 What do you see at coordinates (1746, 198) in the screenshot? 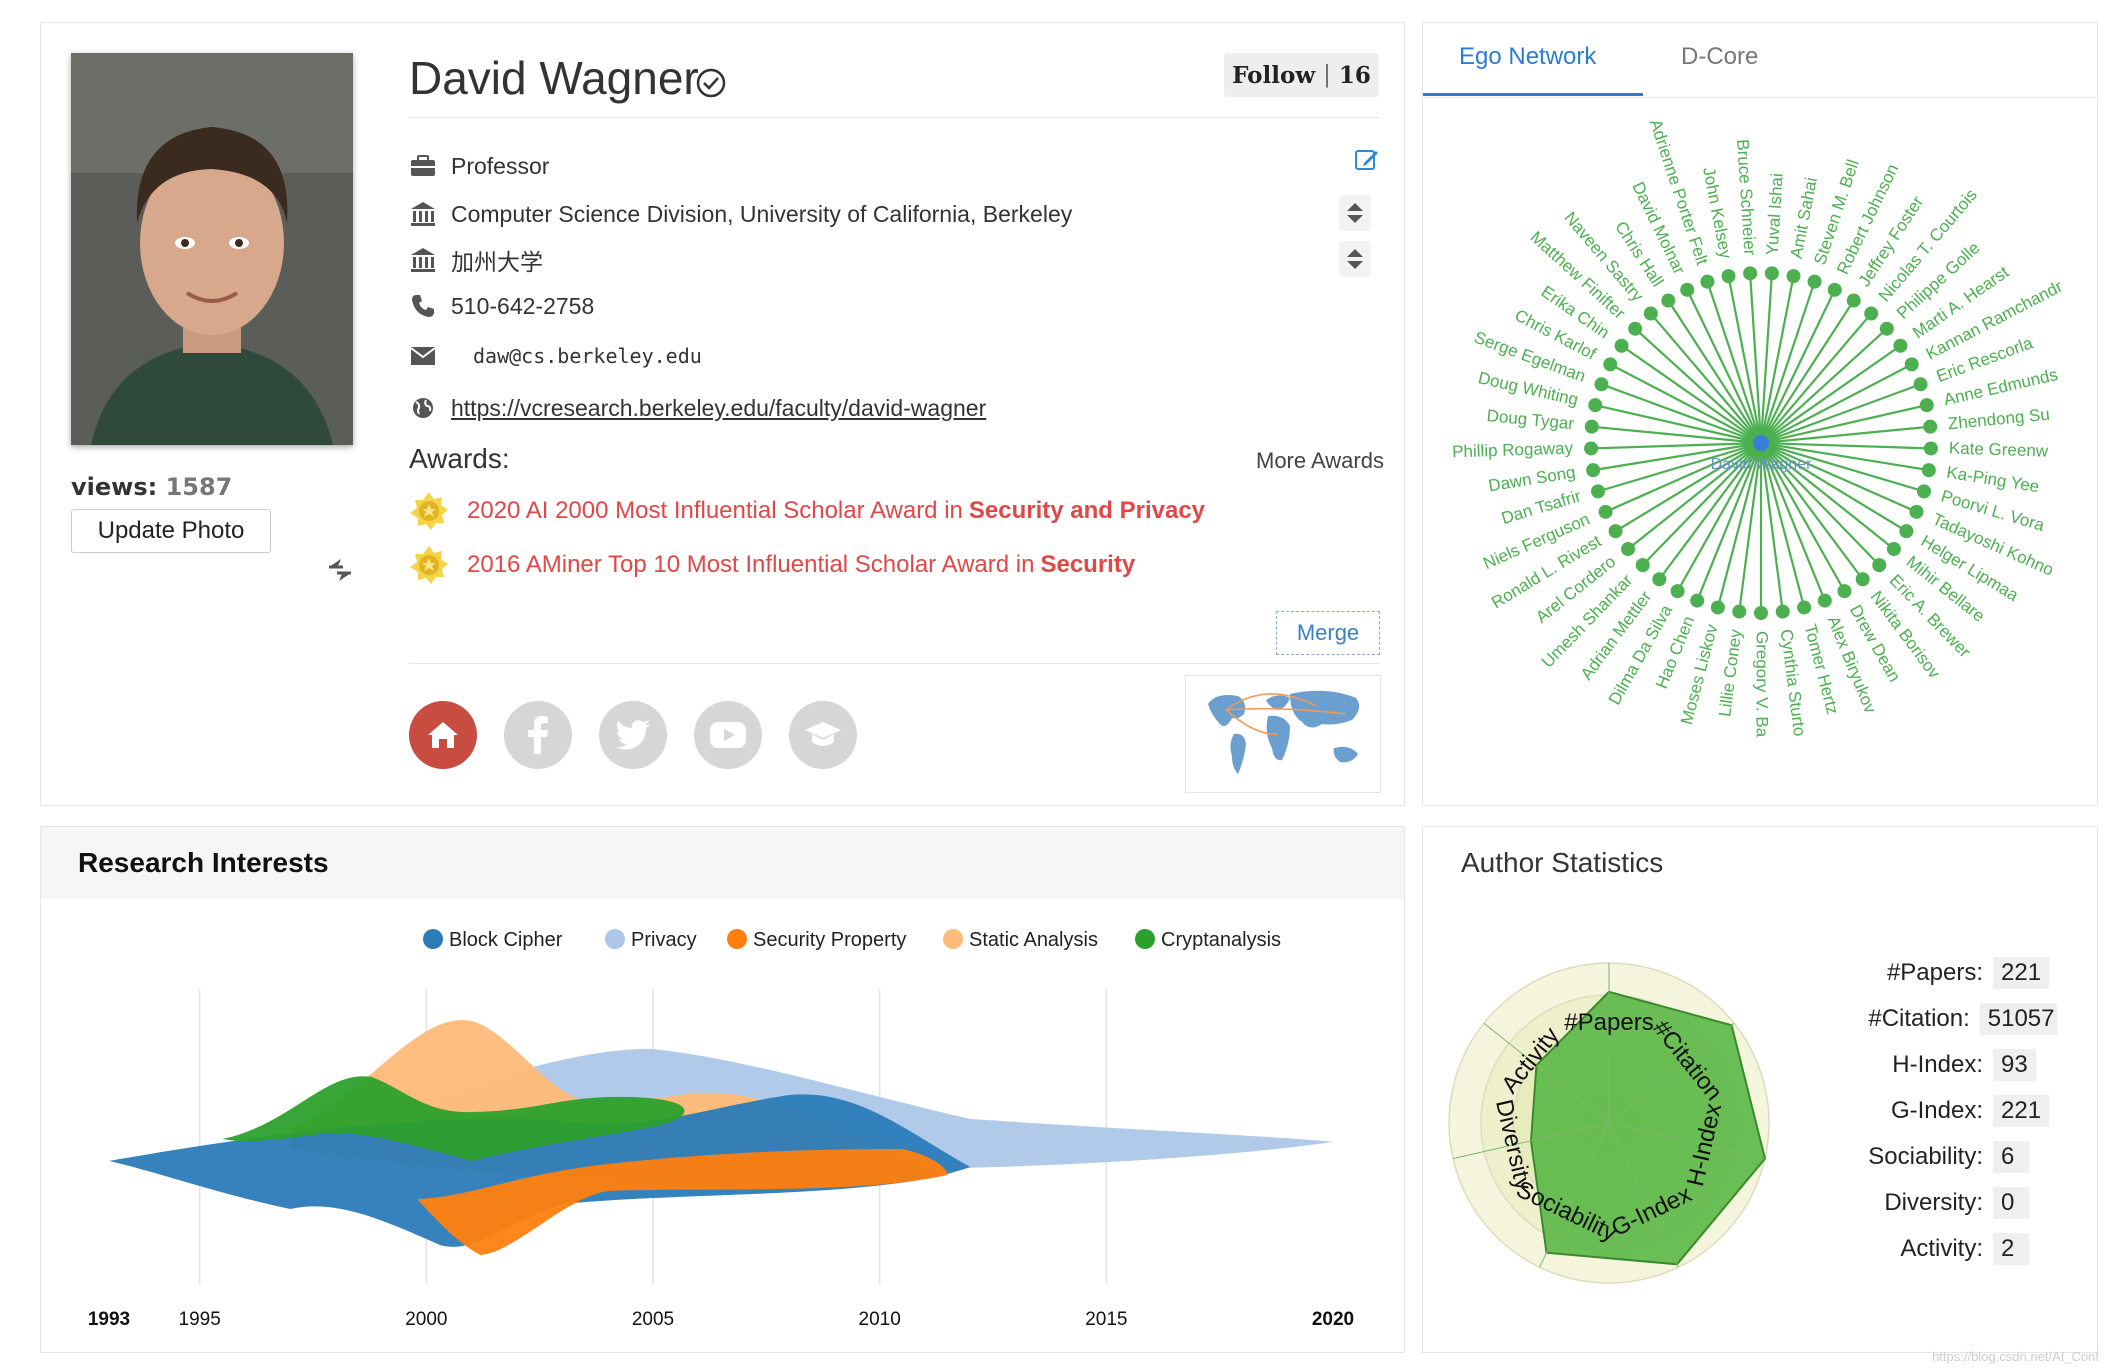
I see `coauthor-label: Bruce Schneier` at bounding box center [1746, 198].